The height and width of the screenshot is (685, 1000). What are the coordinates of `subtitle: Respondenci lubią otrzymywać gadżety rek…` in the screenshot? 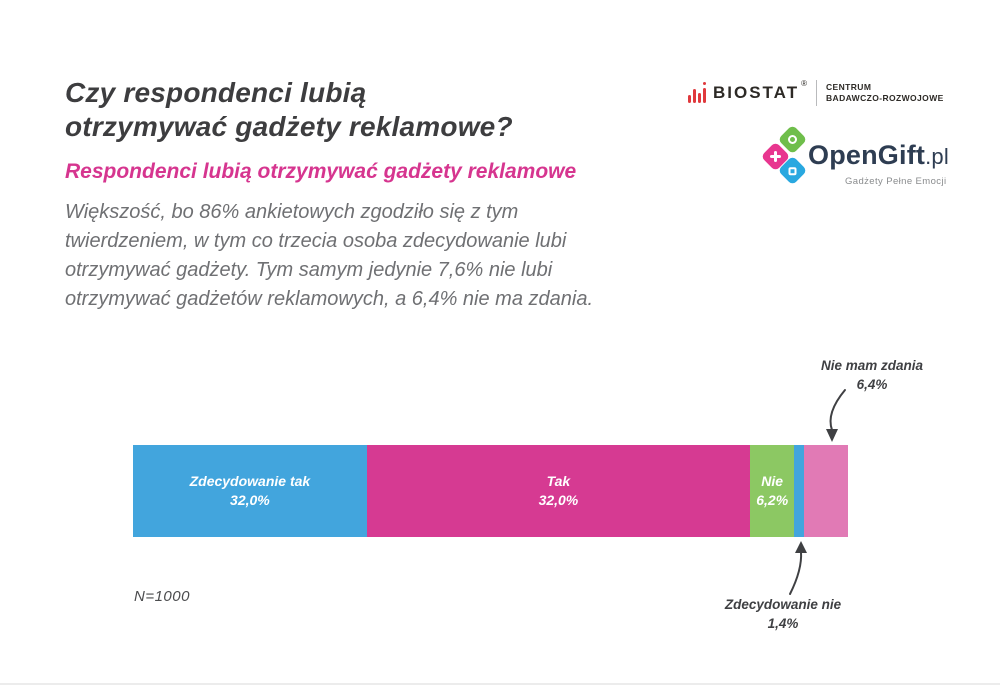 It's located at (321, 171).